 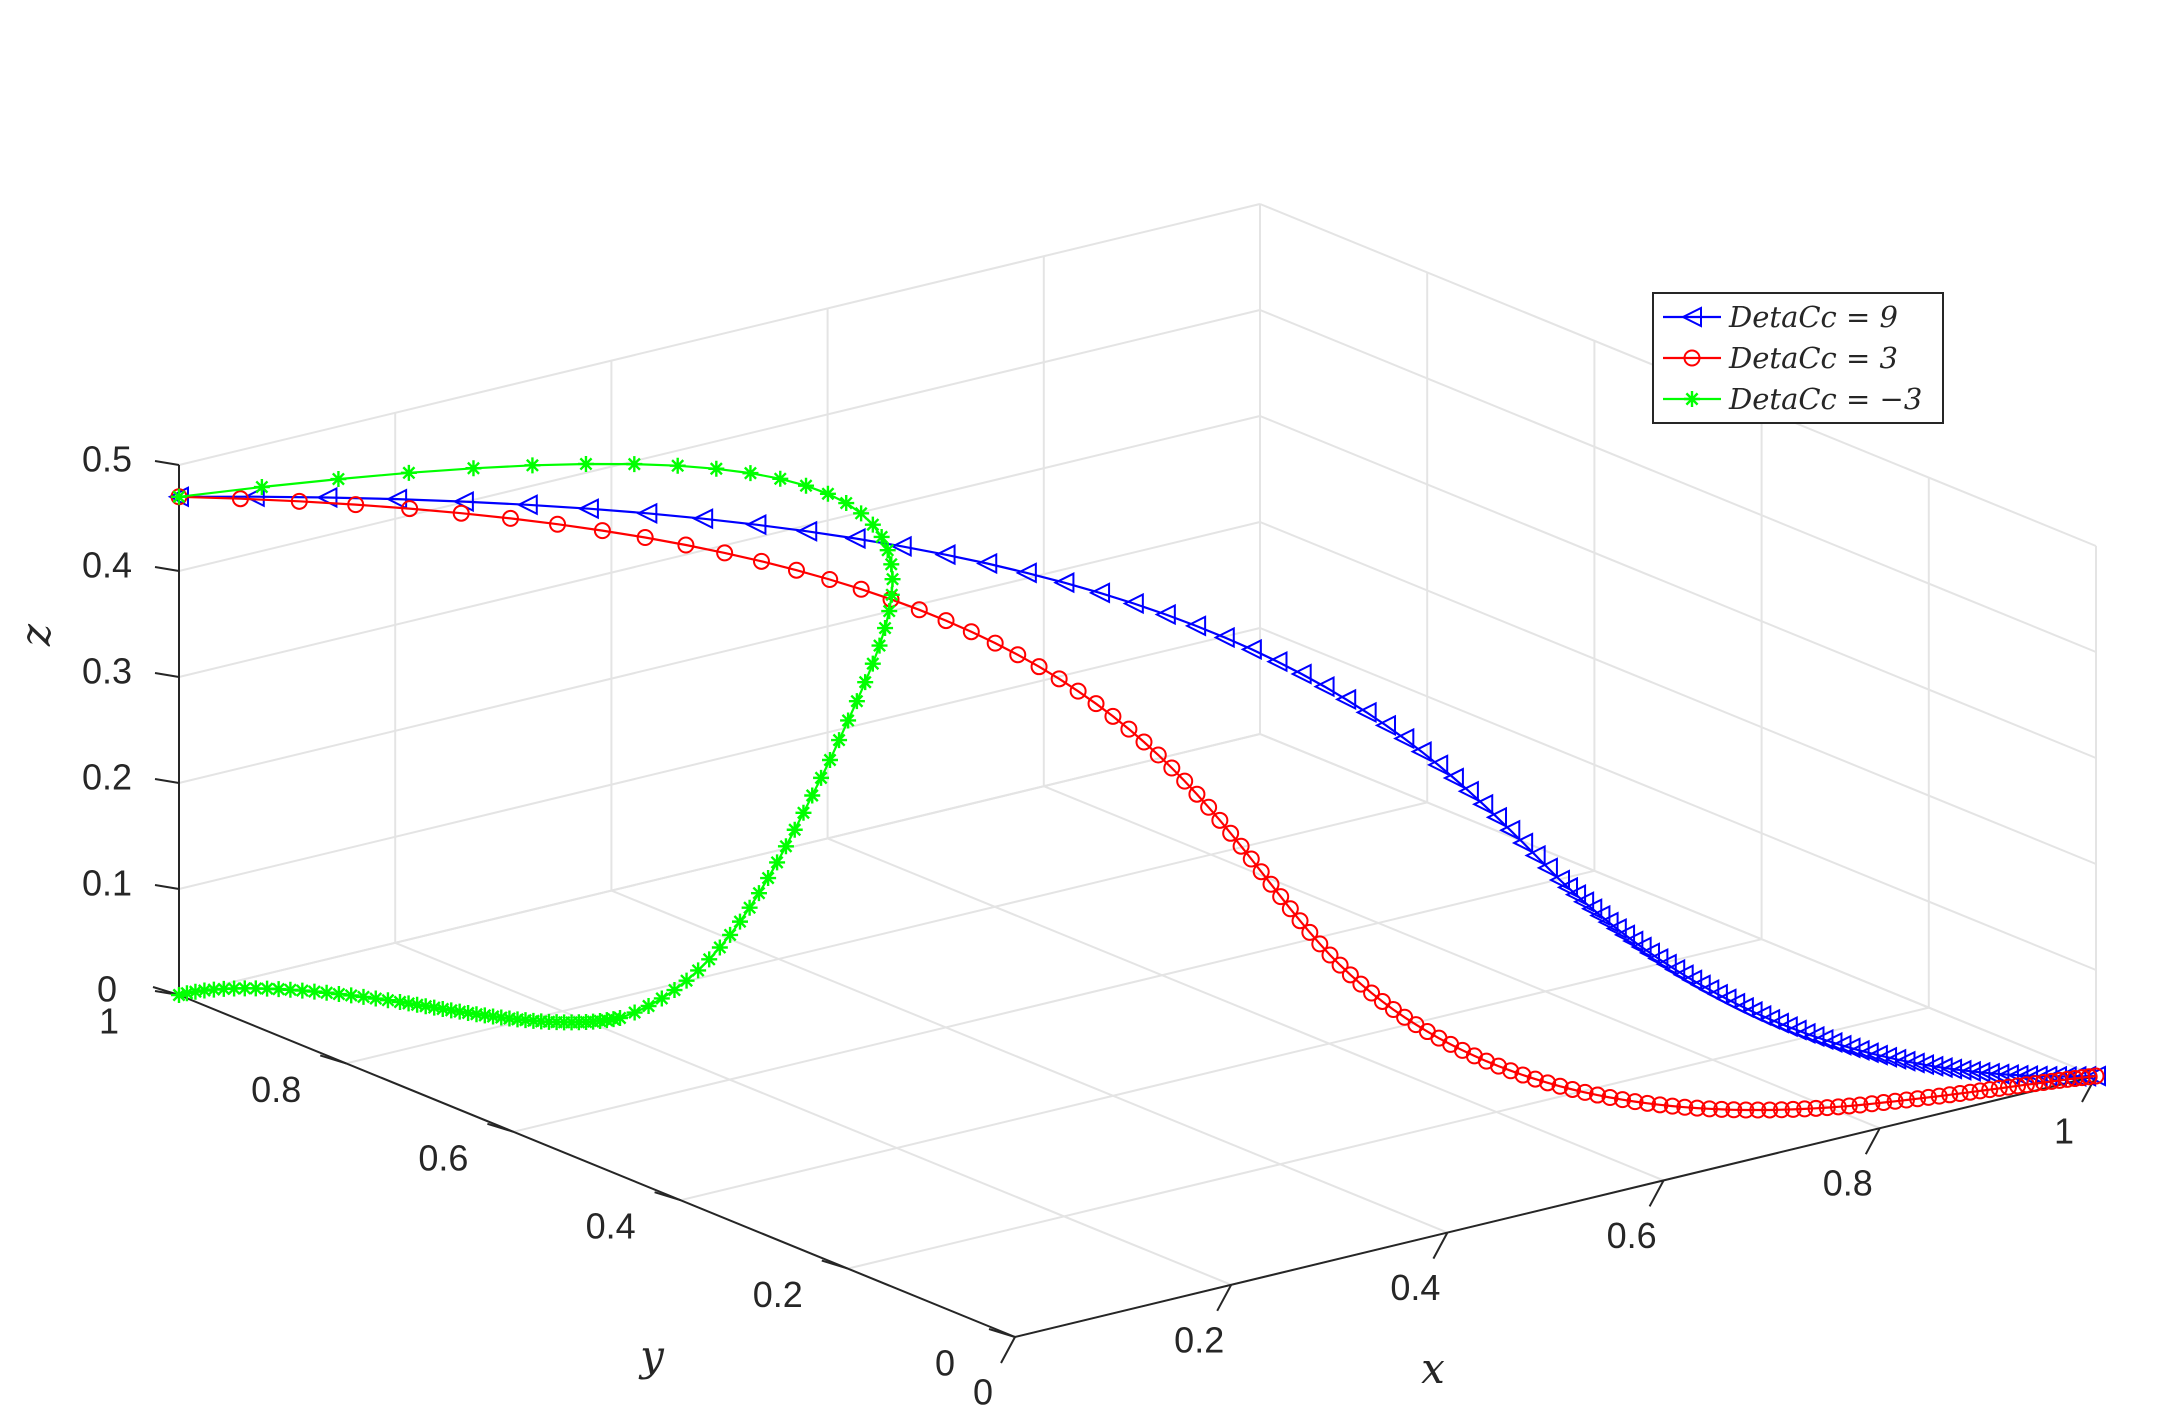 What do you see at coordinates (276, 1089) in the screenshot?
I see `y-tick-label: 0.8` at bounding box center [276, 1089].